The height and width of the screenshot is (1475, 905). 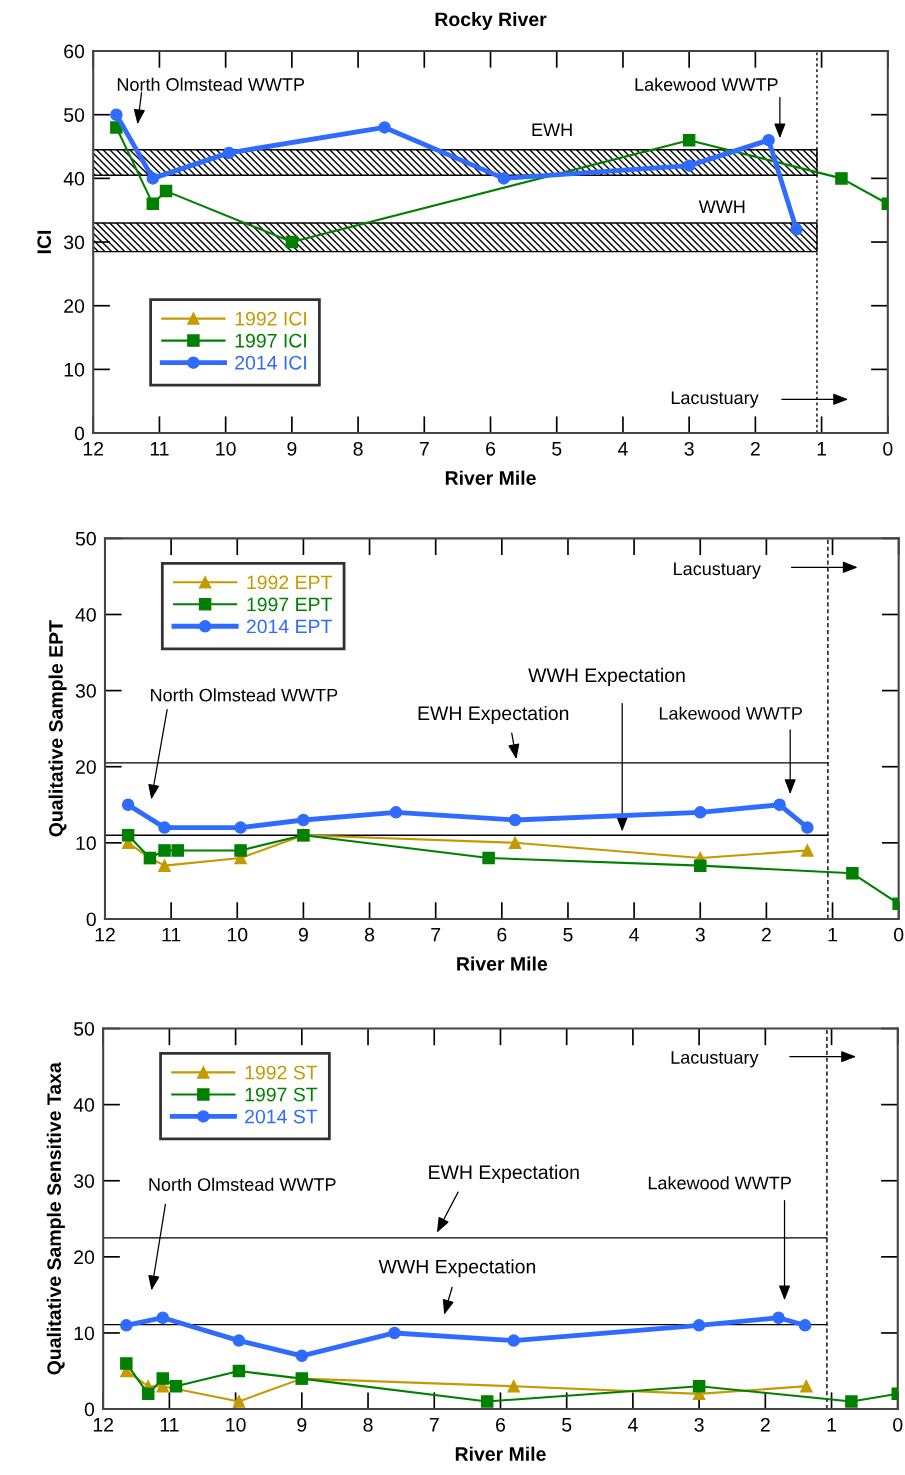 What do you see at coordinates (281, 1094) in the screenshot?
I see `legend-label: 1997 ST` at bounding box center [281, 1094].